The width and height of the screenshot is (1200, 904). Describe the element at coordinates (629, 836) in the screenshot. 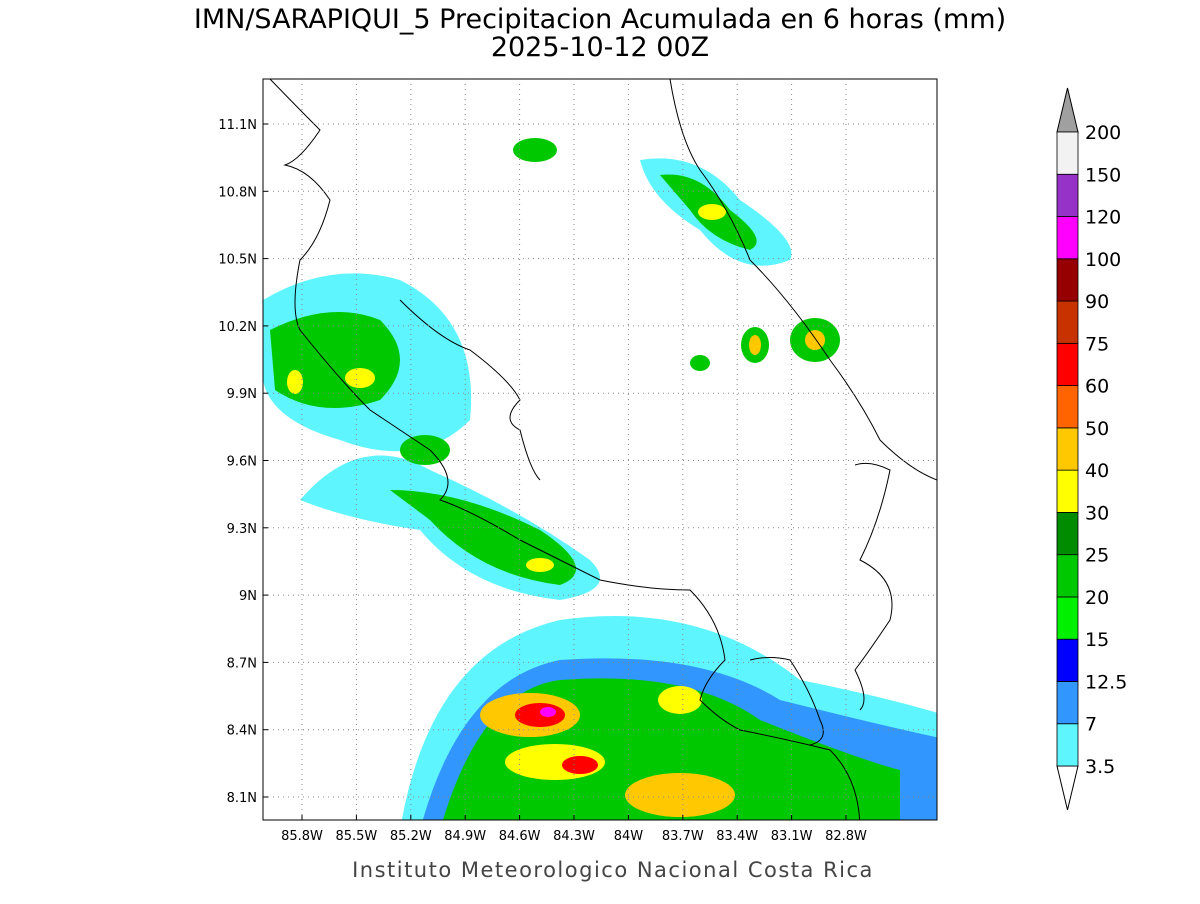

I see `lon-label: 84W` at that location.